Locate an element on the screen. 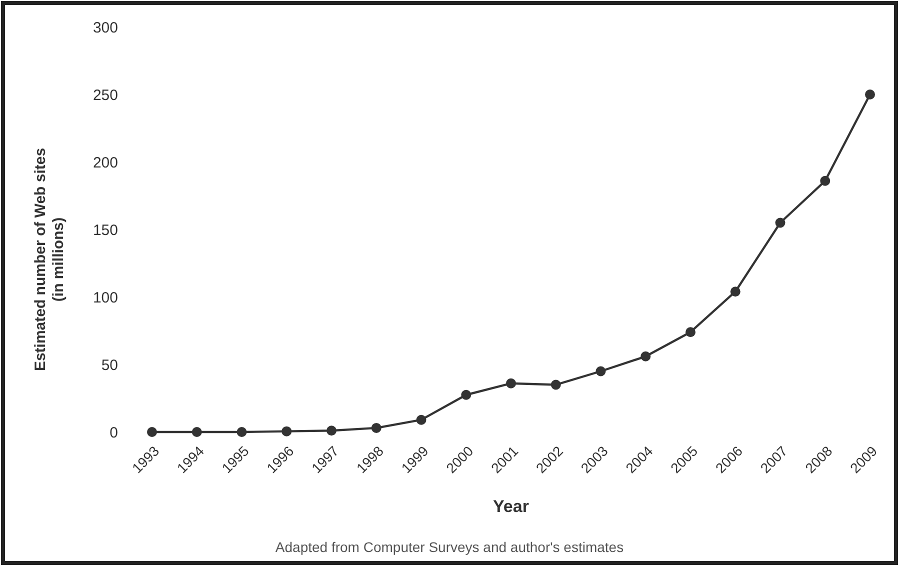 Image resolution: width=899 pixels, height=566 pixels. y-tick-label: 300 is located at coordinates (105, 27).